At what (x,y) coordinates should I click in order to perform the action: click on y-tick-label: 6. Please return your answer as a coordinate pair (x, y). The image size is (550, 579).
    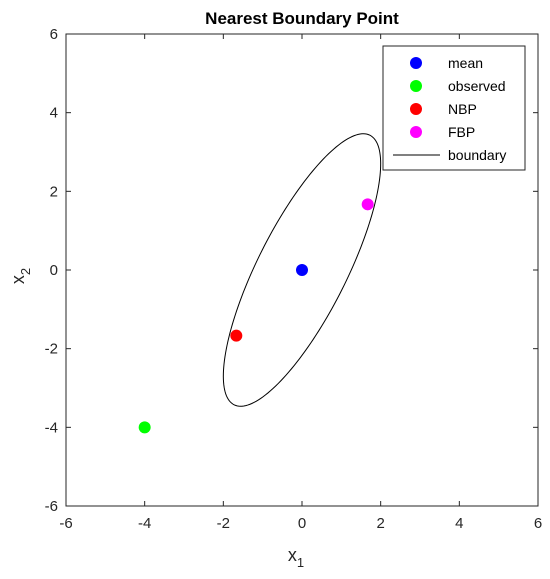
    Looking at the image, I should click on (54, 34).